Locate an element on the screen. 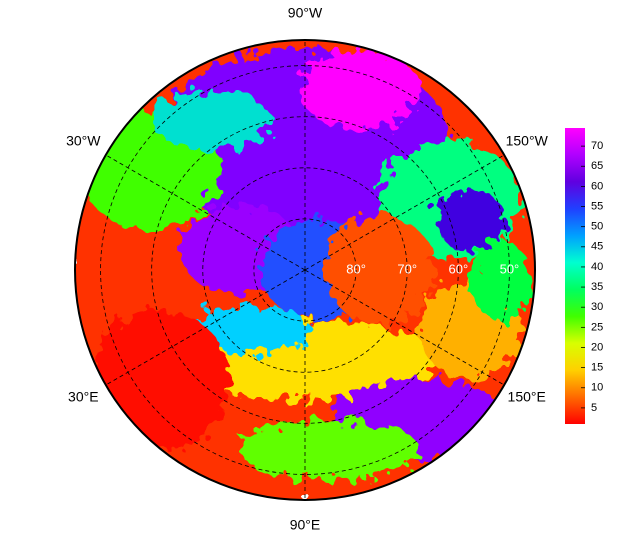 Image resolution: width=625 pixels, height=552 pixels. latitude-line is located at coordinates (305, 270).